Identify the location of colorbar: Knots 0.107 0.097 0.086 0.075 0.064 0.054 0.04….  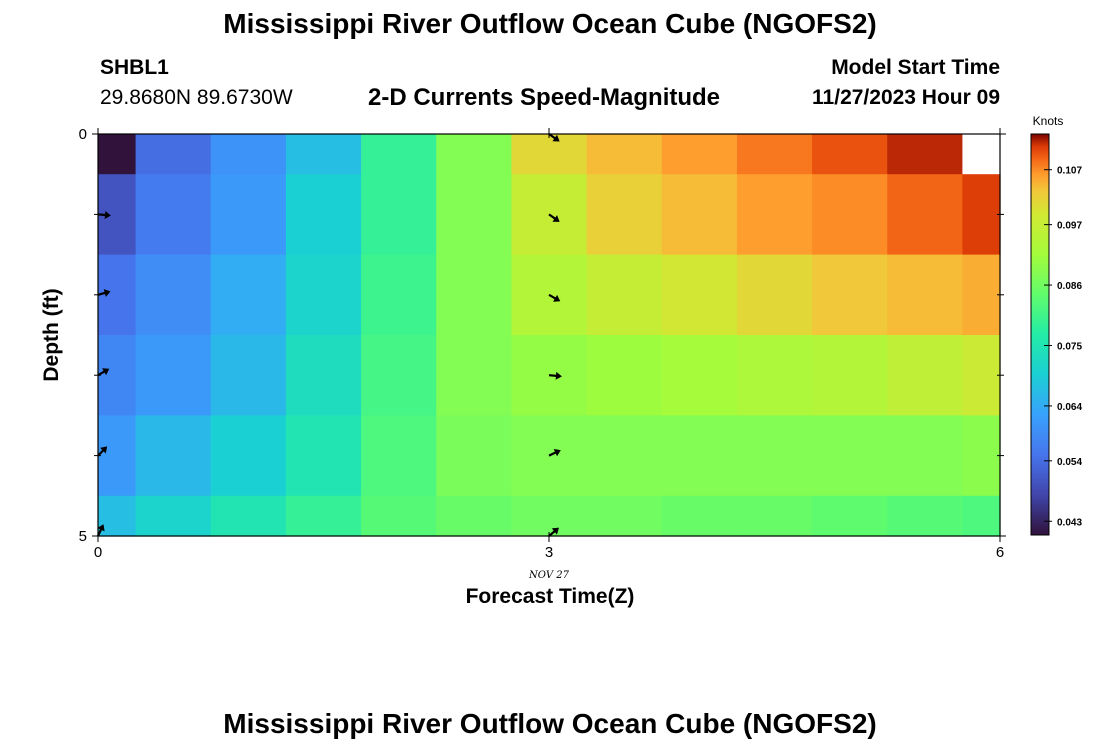
(1056, 325).